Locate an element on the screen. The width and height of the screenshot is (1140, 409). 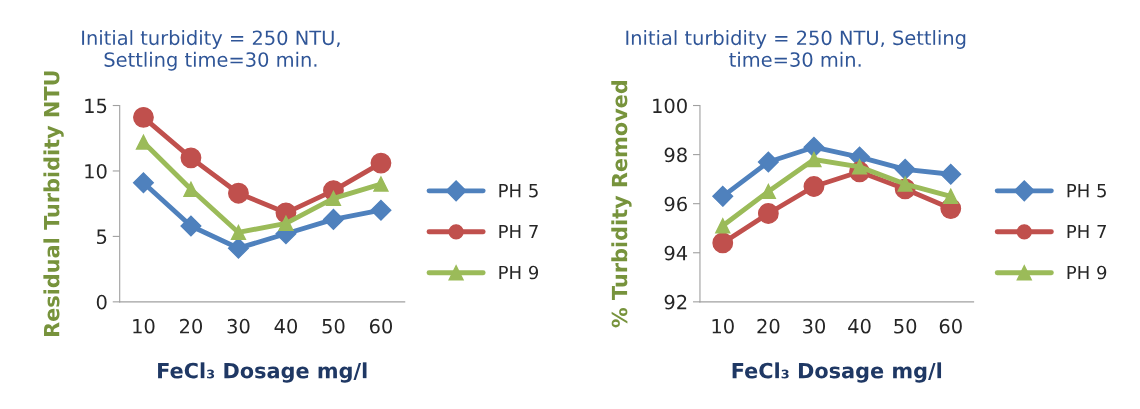
y-axis-title: Residual Turbidity NTU is located at coordinates (53, 203).